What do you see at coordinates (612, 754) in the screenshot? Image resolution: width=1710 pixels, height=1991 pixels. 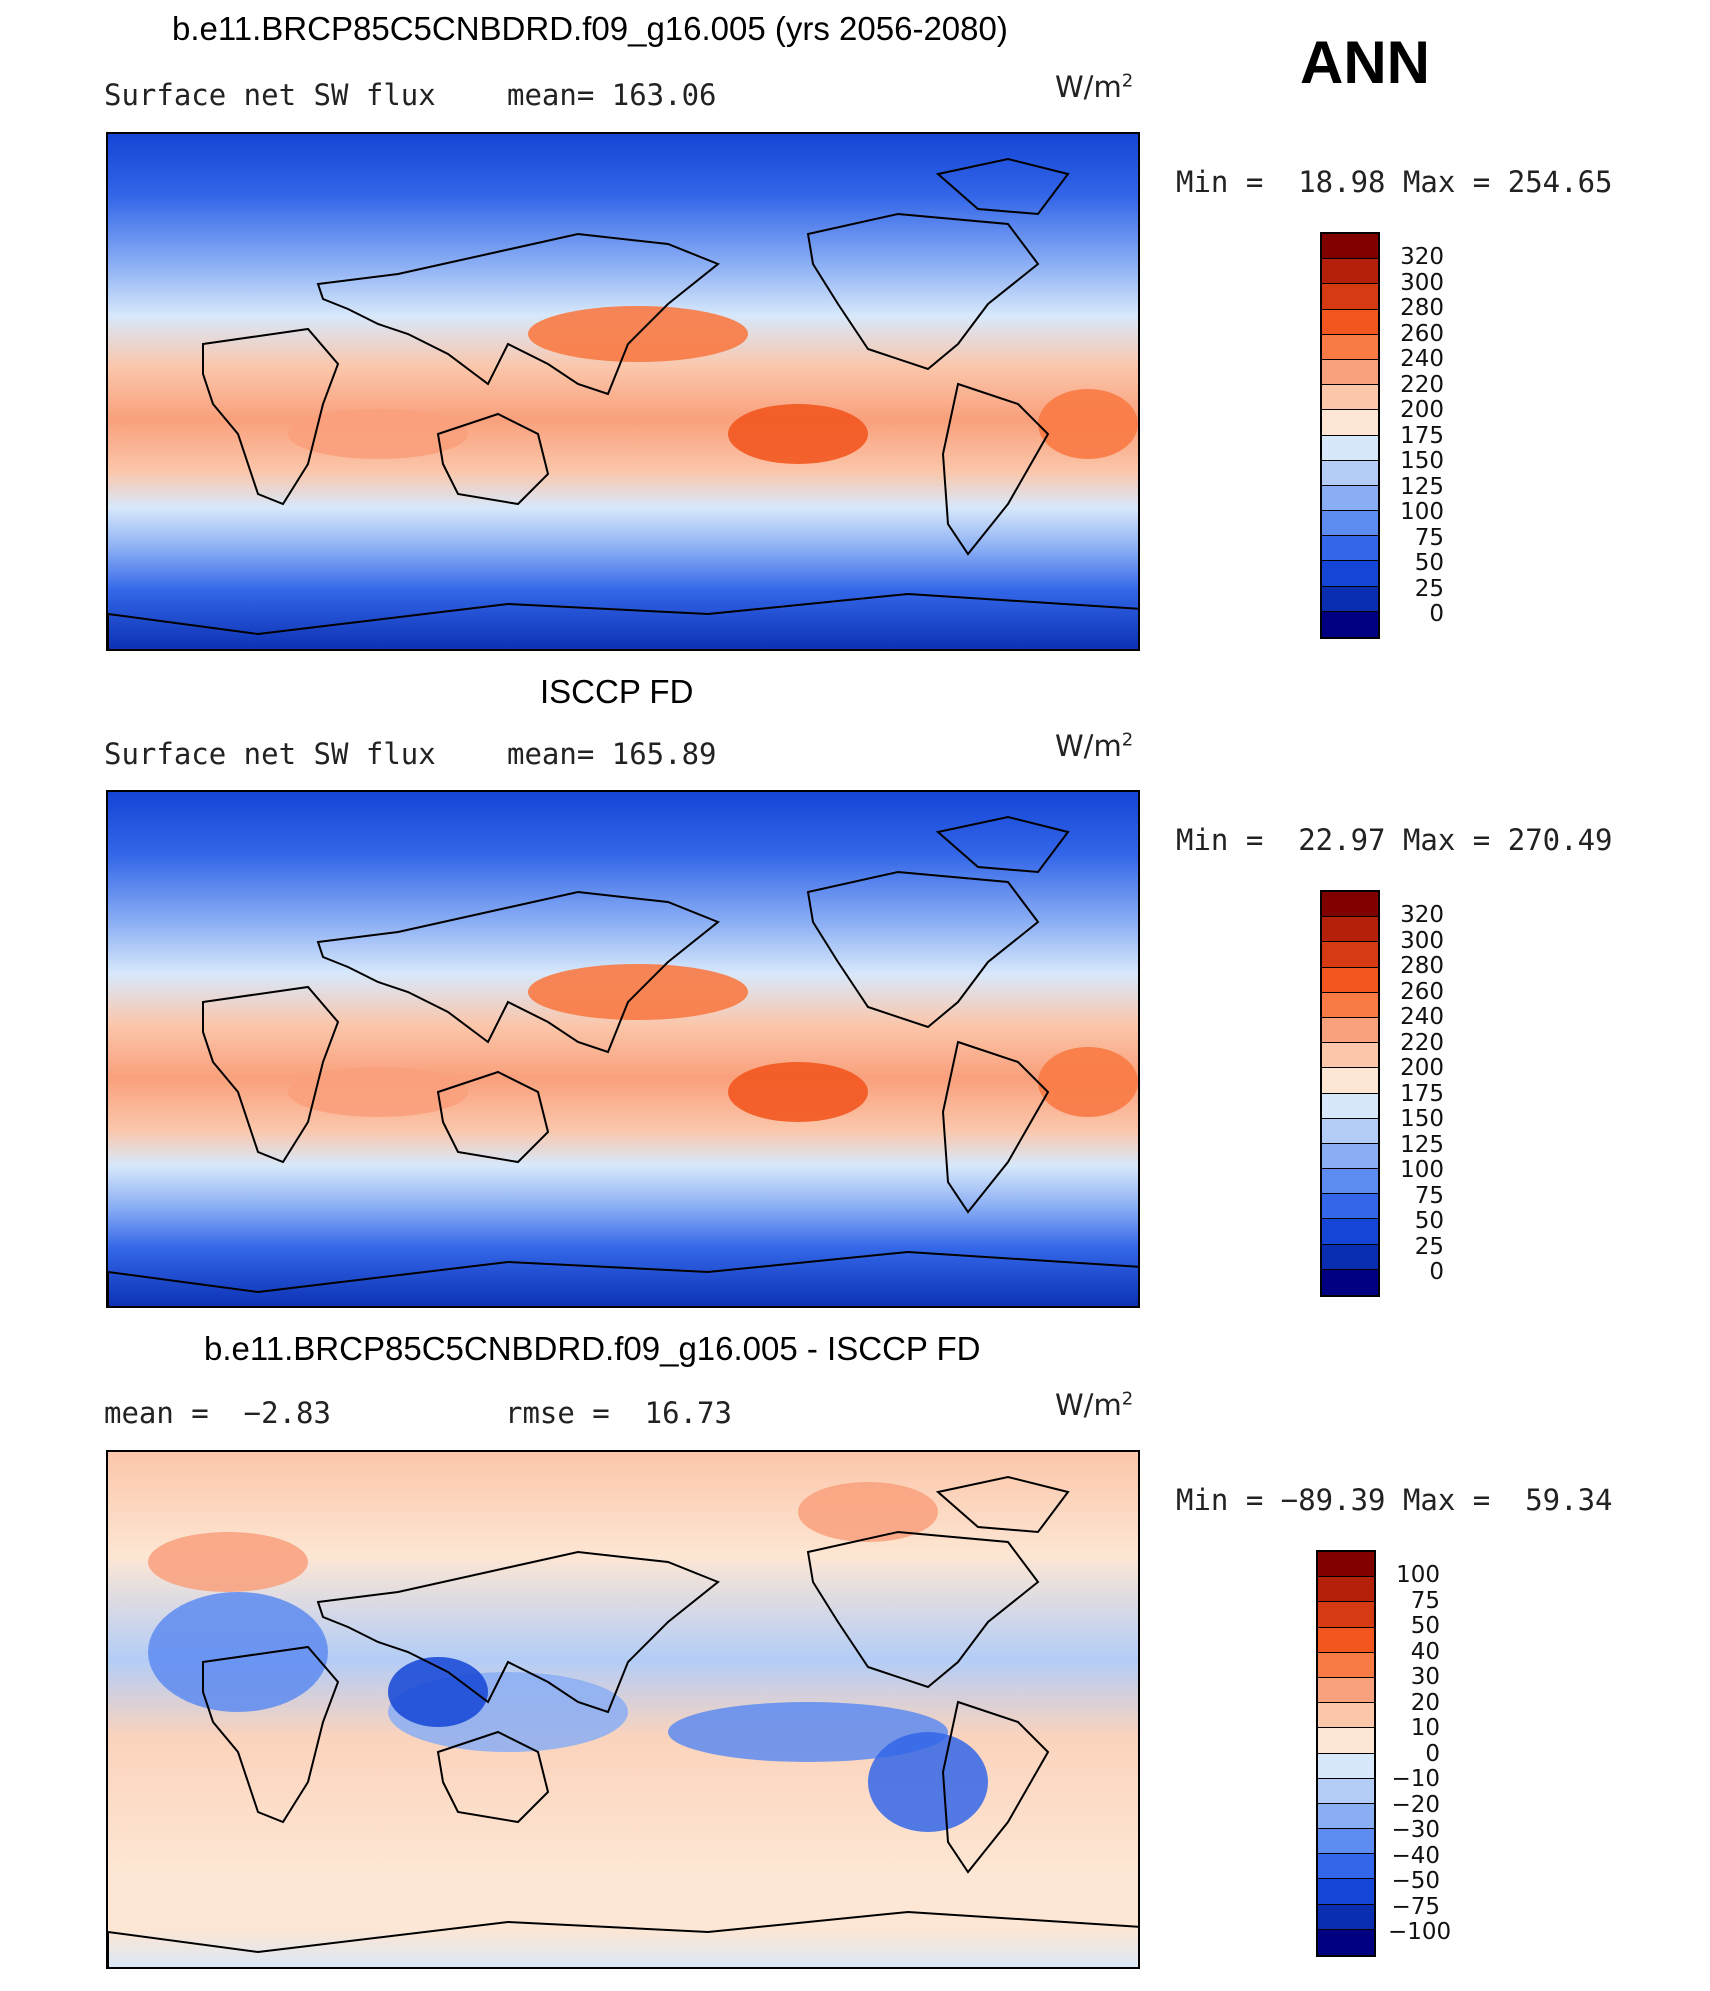 I see `panel-2-mean-label: mean= 165.89` at bounding box center [612, 754].